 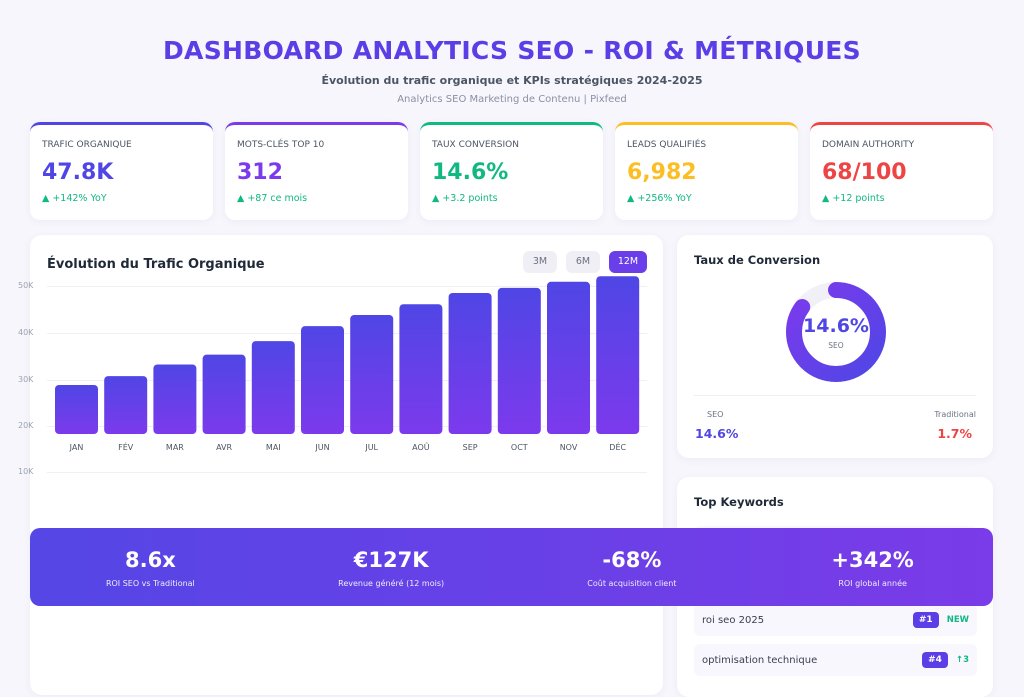 What do you see at coordinates (583, 262) in the screenshot?
I see `range-6m-button: 6M` at bounding box center [583, 262].